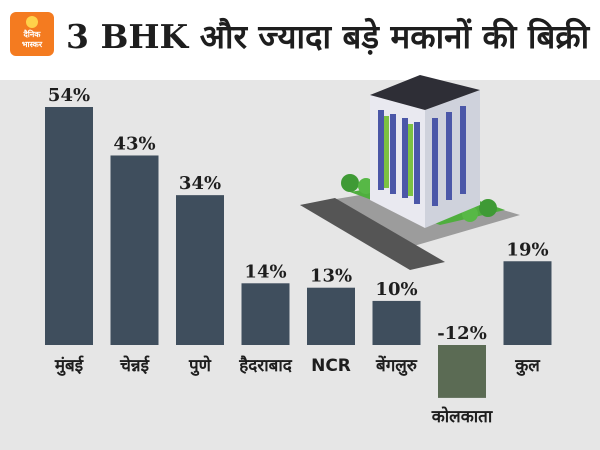  I want to click on category-label: NCR, so click(331, 366).